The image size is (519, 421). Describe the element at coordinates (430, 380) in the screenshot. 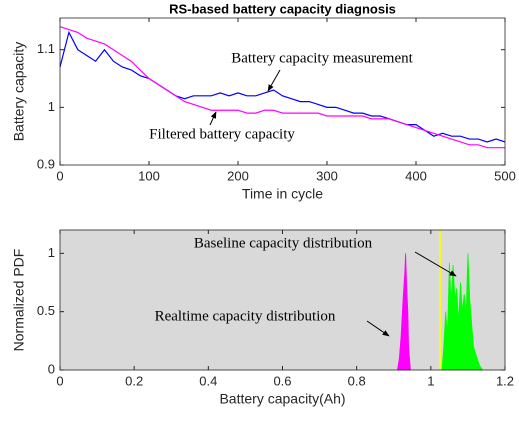

I see `x-tick-label: 1` at that location.